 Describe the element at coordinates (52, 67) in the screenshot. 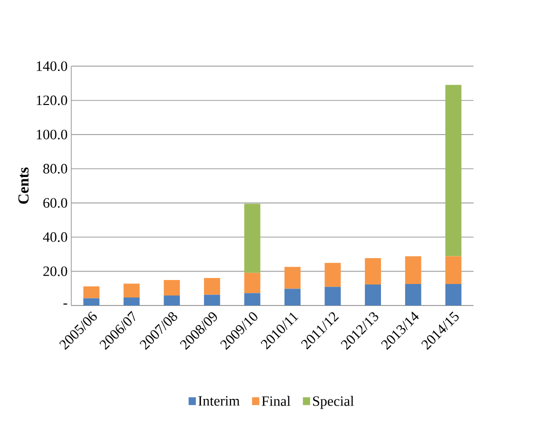

I see `y-tick-label: 140.0` at that location.